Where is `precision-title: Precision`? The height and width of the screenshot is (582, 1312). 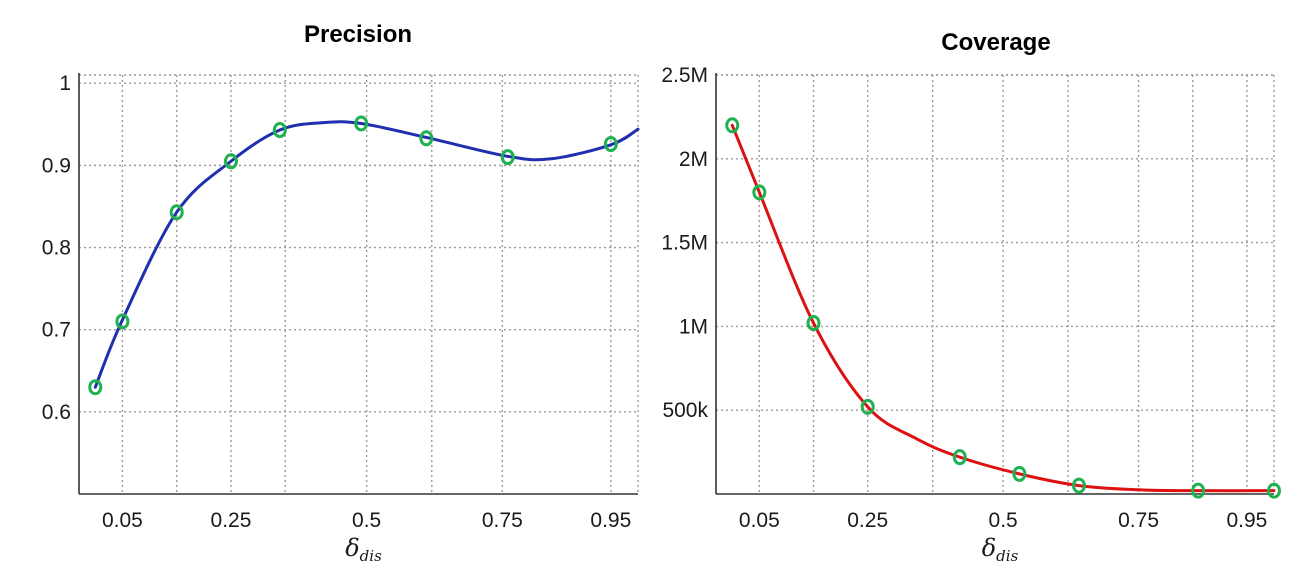
precision-title: Precision is located at coordinates (358, 34).